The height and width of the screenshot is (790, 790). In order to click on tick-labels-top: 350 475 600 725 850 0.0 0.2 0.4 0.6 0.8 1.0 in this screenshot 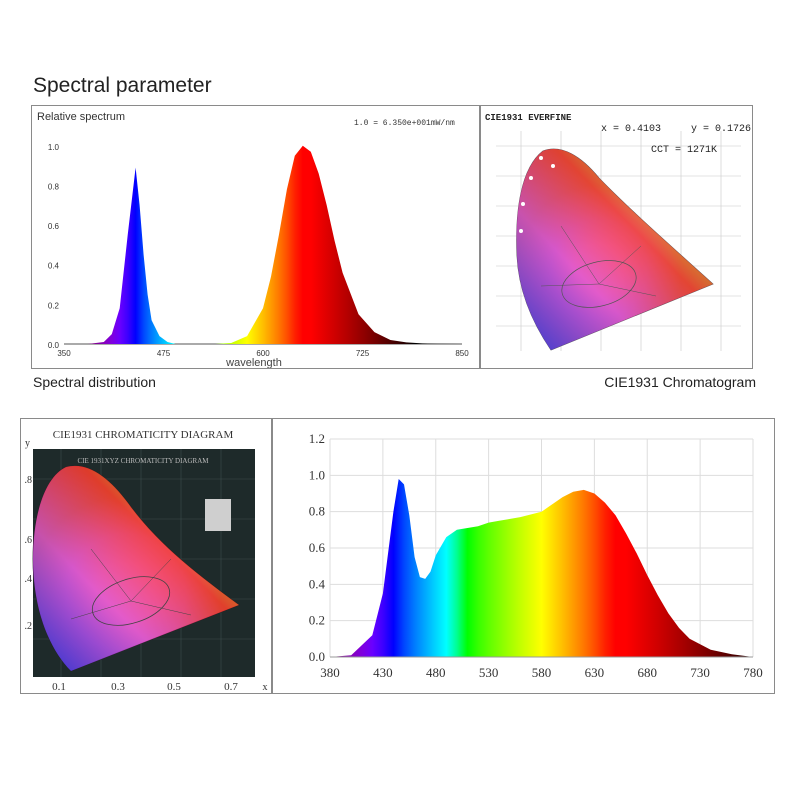, I will do `click(258, 250)`.